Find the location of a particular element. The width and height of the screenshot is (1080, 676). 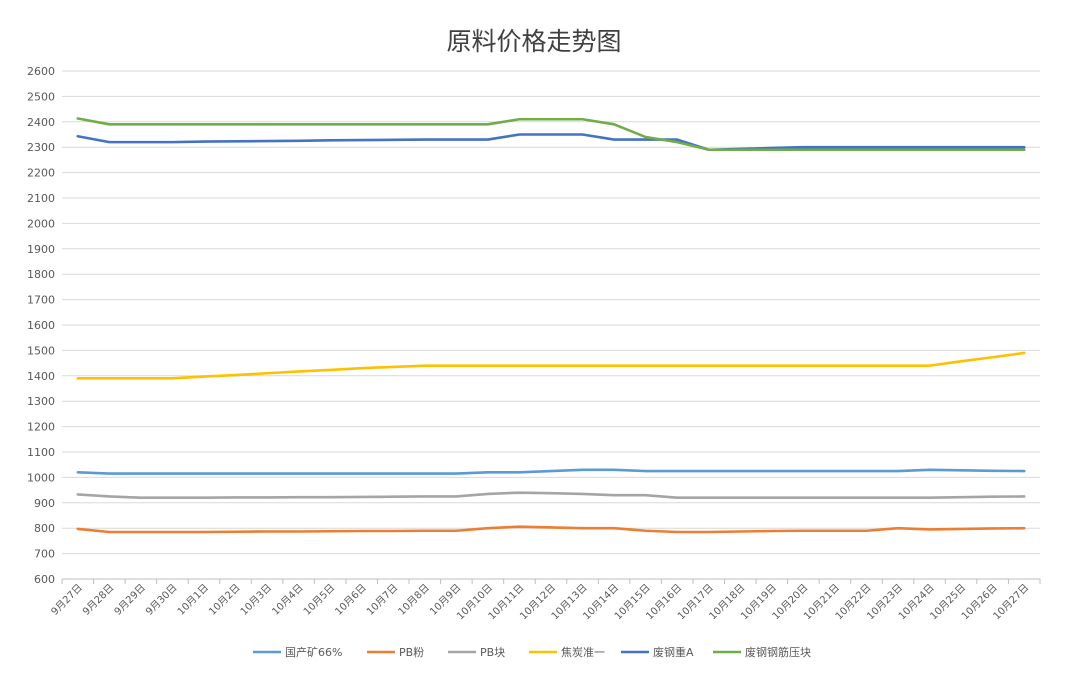

x-tick-label: 9月30日 is located at coordinates (161, 600).